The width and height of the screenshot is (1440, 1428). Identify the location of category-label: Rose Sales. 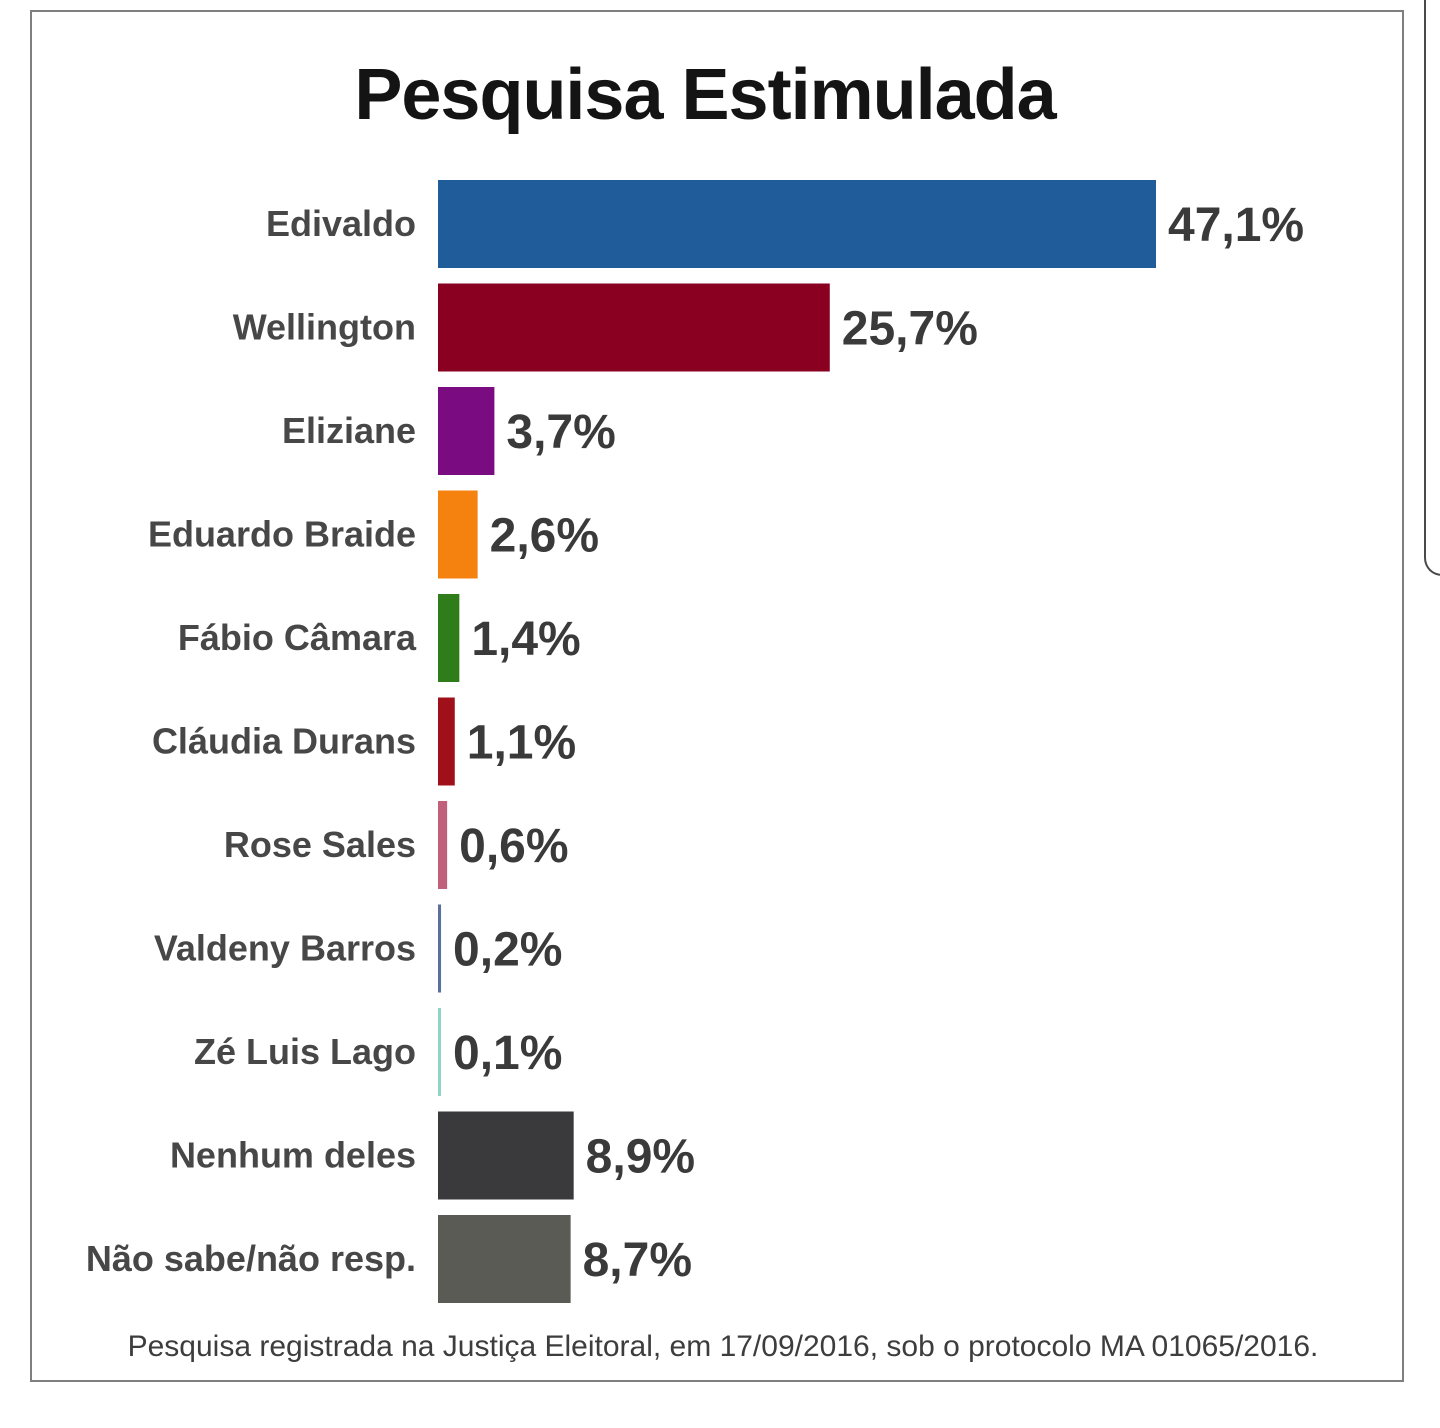
(320, 844).